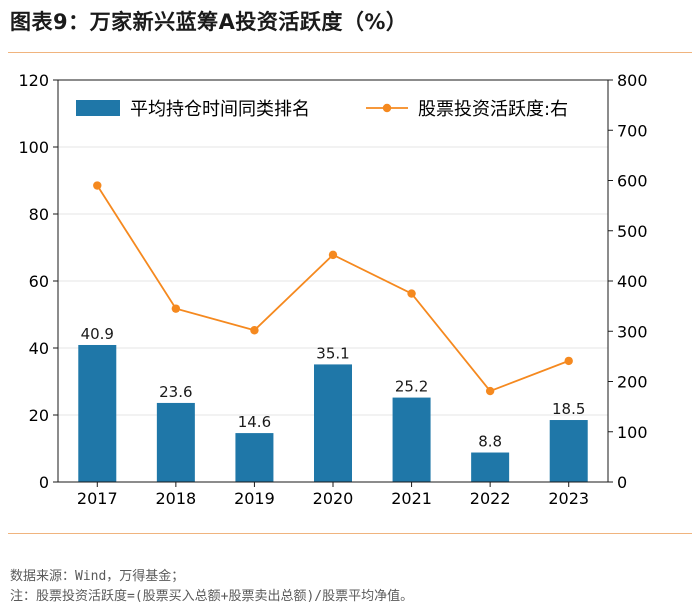 The height and width of the screenshot is (608, 700). What do you see at coordinates (632, 181) in the screenshot?
I see `right-tick-label: 600` at bounding box center [632, 181].